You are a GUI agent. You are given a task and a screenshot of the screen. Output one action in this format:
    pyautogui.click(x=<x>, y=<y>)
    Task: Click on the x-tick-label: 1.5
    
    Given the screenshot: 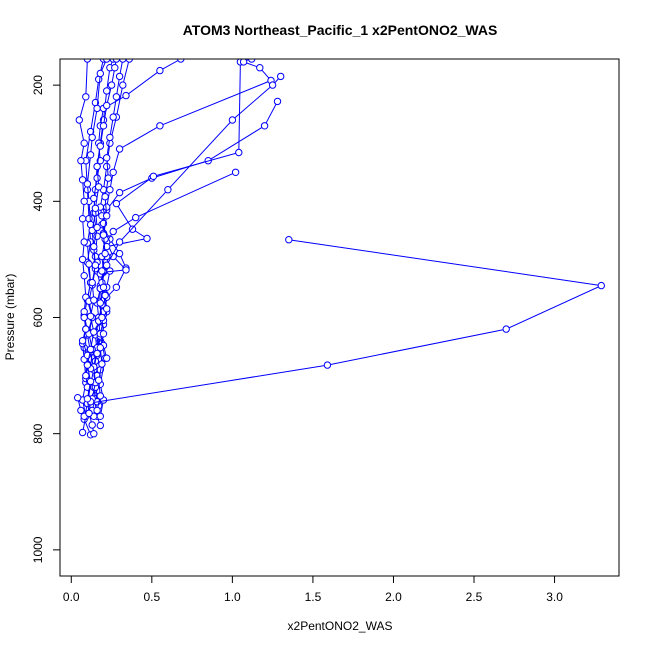 What is the action you would take?
    pyautogui.click(x=313, y=597)
    